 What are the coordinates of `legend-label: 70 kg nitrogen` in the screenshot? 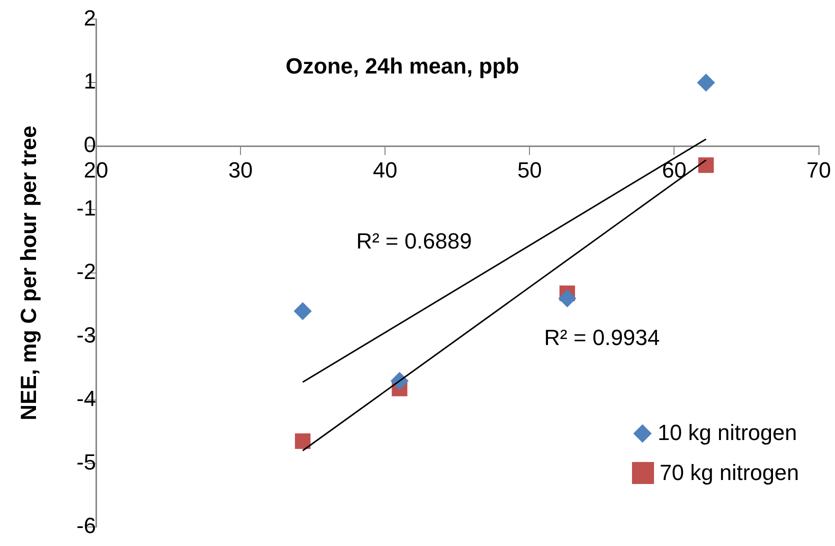 It's located at (729, 473).